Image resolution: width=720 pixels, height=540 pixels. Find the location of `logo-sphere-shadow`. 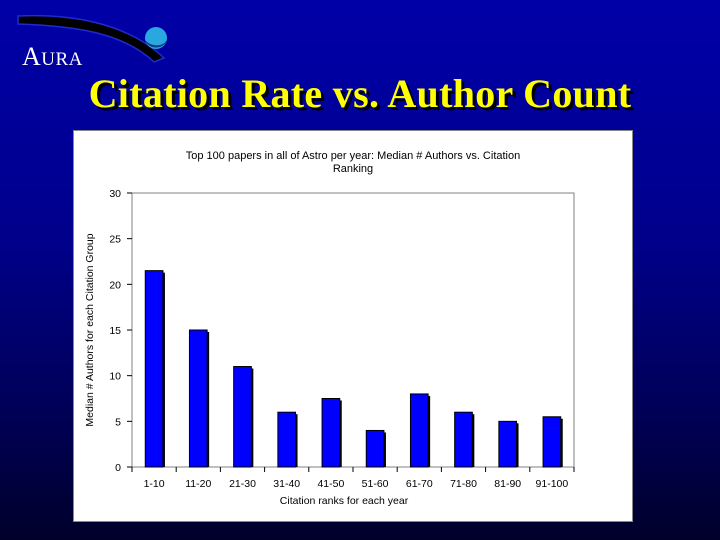

logo-sphere-shadow is located at coordinates (156, 44).